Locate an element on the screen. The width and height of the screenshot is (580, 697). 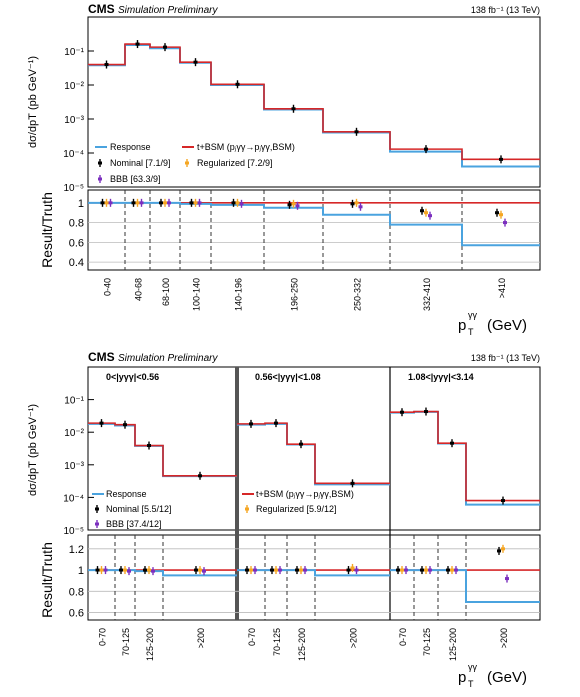
x-axis-label: p is located at coordinates (462, 325).